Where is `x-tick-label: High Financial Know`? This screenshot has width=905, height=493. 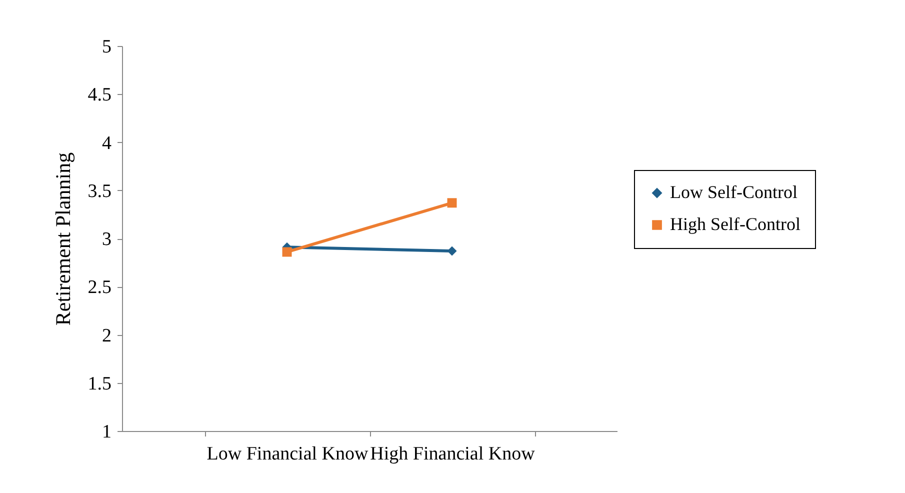 x-tick-label: High Financial Know is located at coordinates (453, 454).